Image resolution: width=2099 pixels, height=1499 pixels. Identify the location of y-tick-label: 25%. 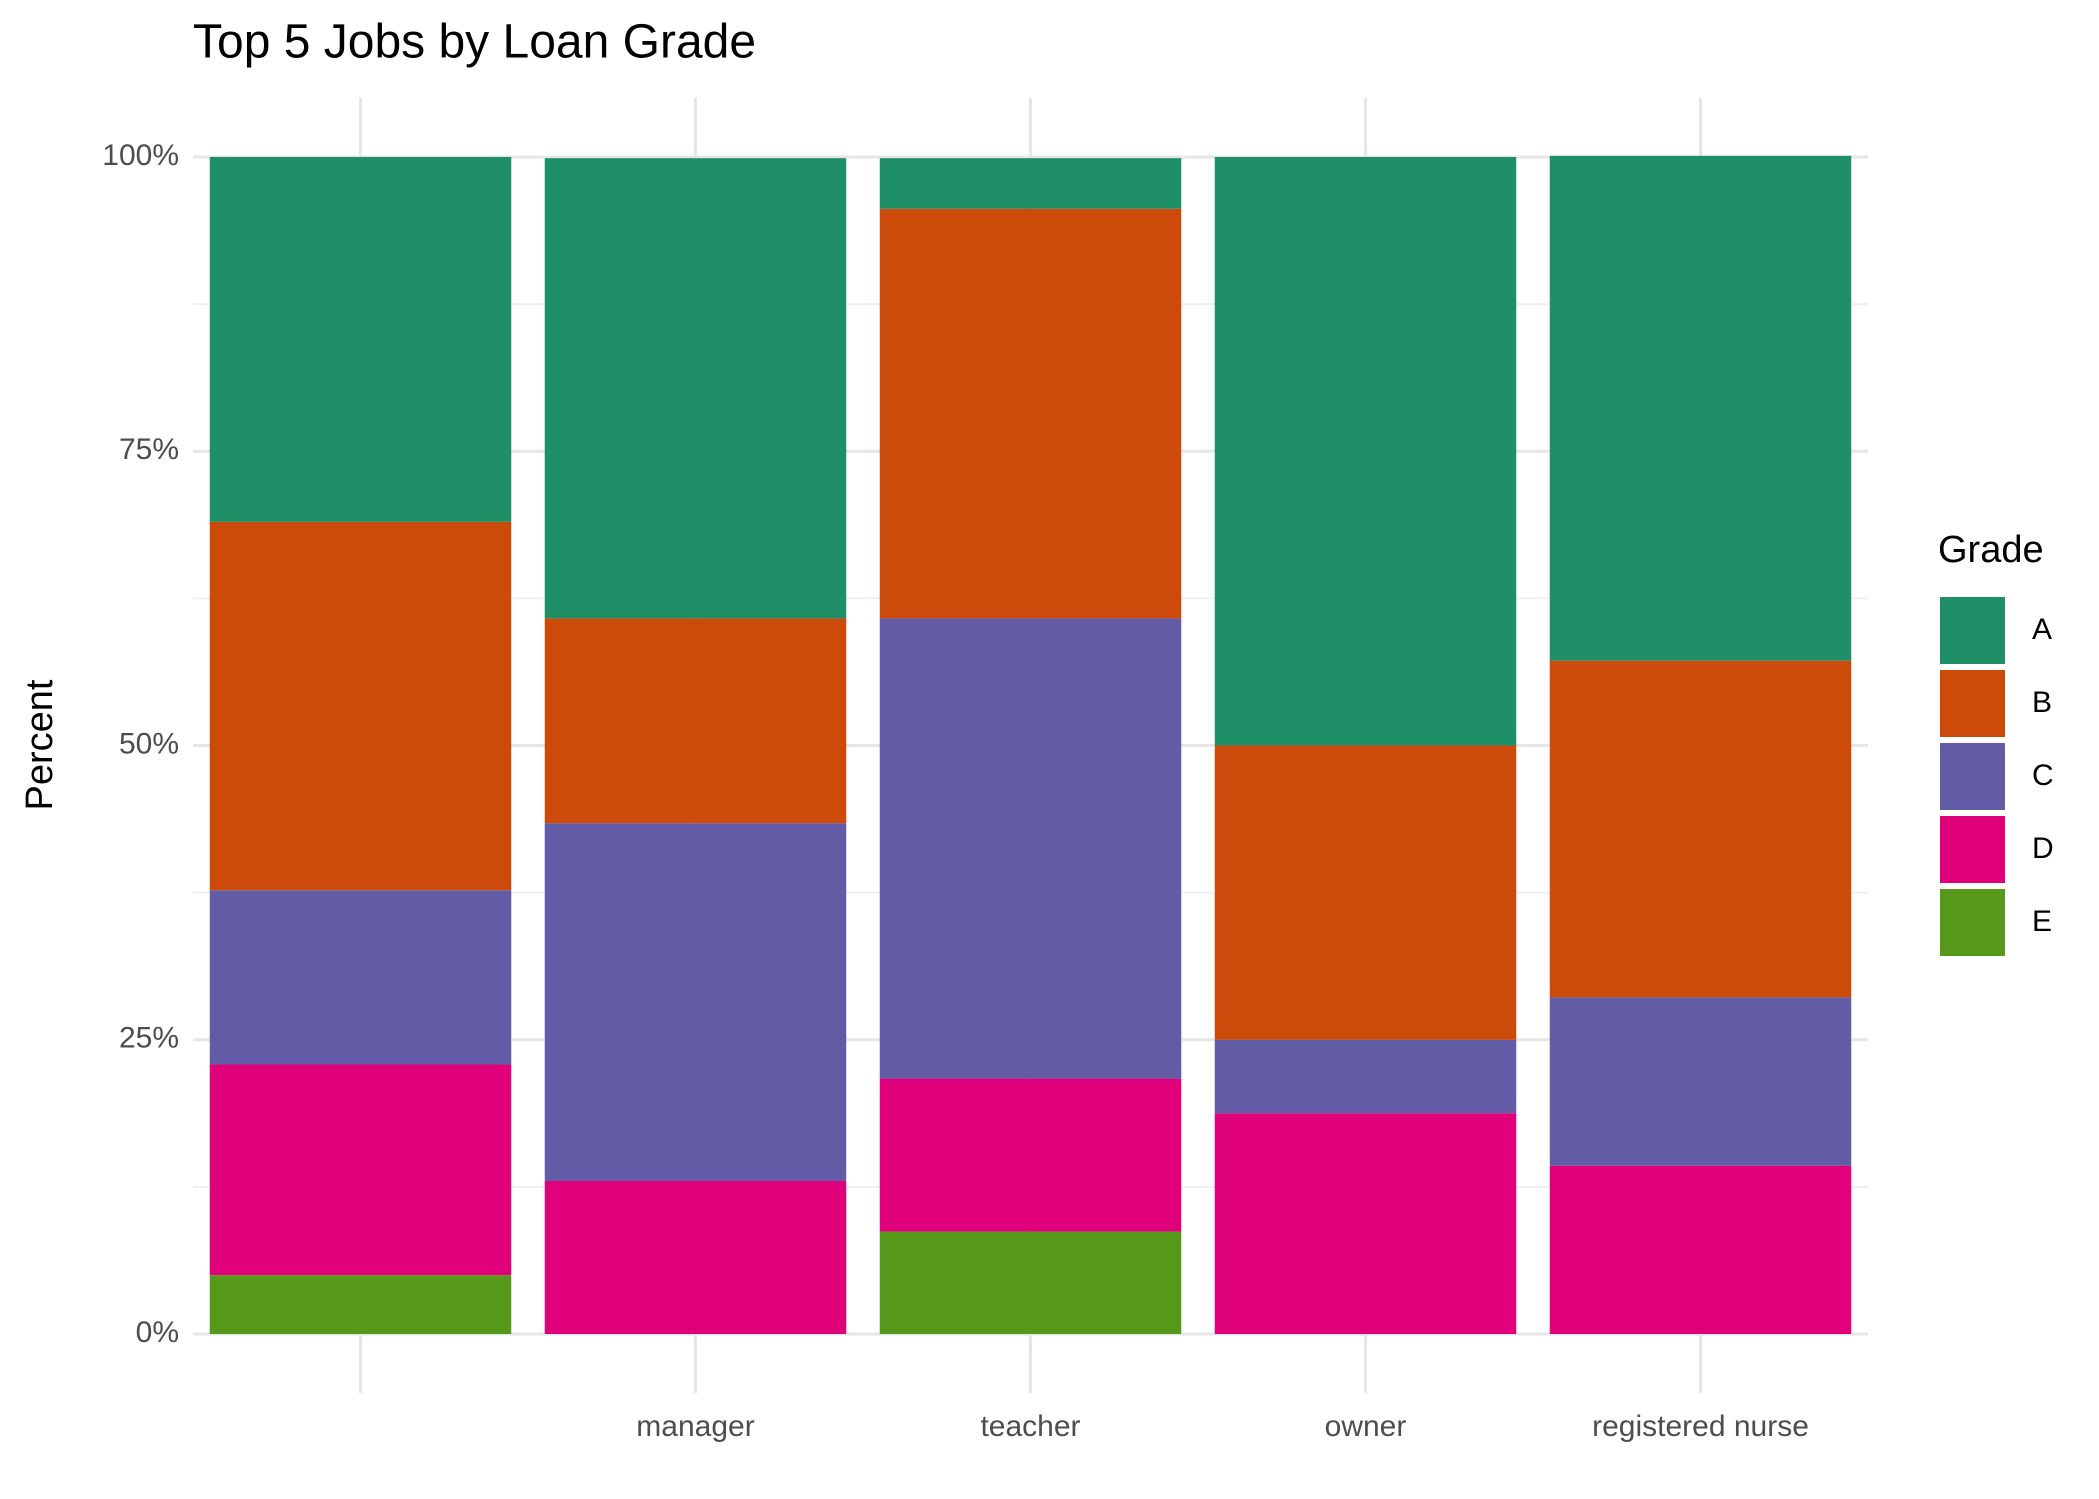
(149, 1038).